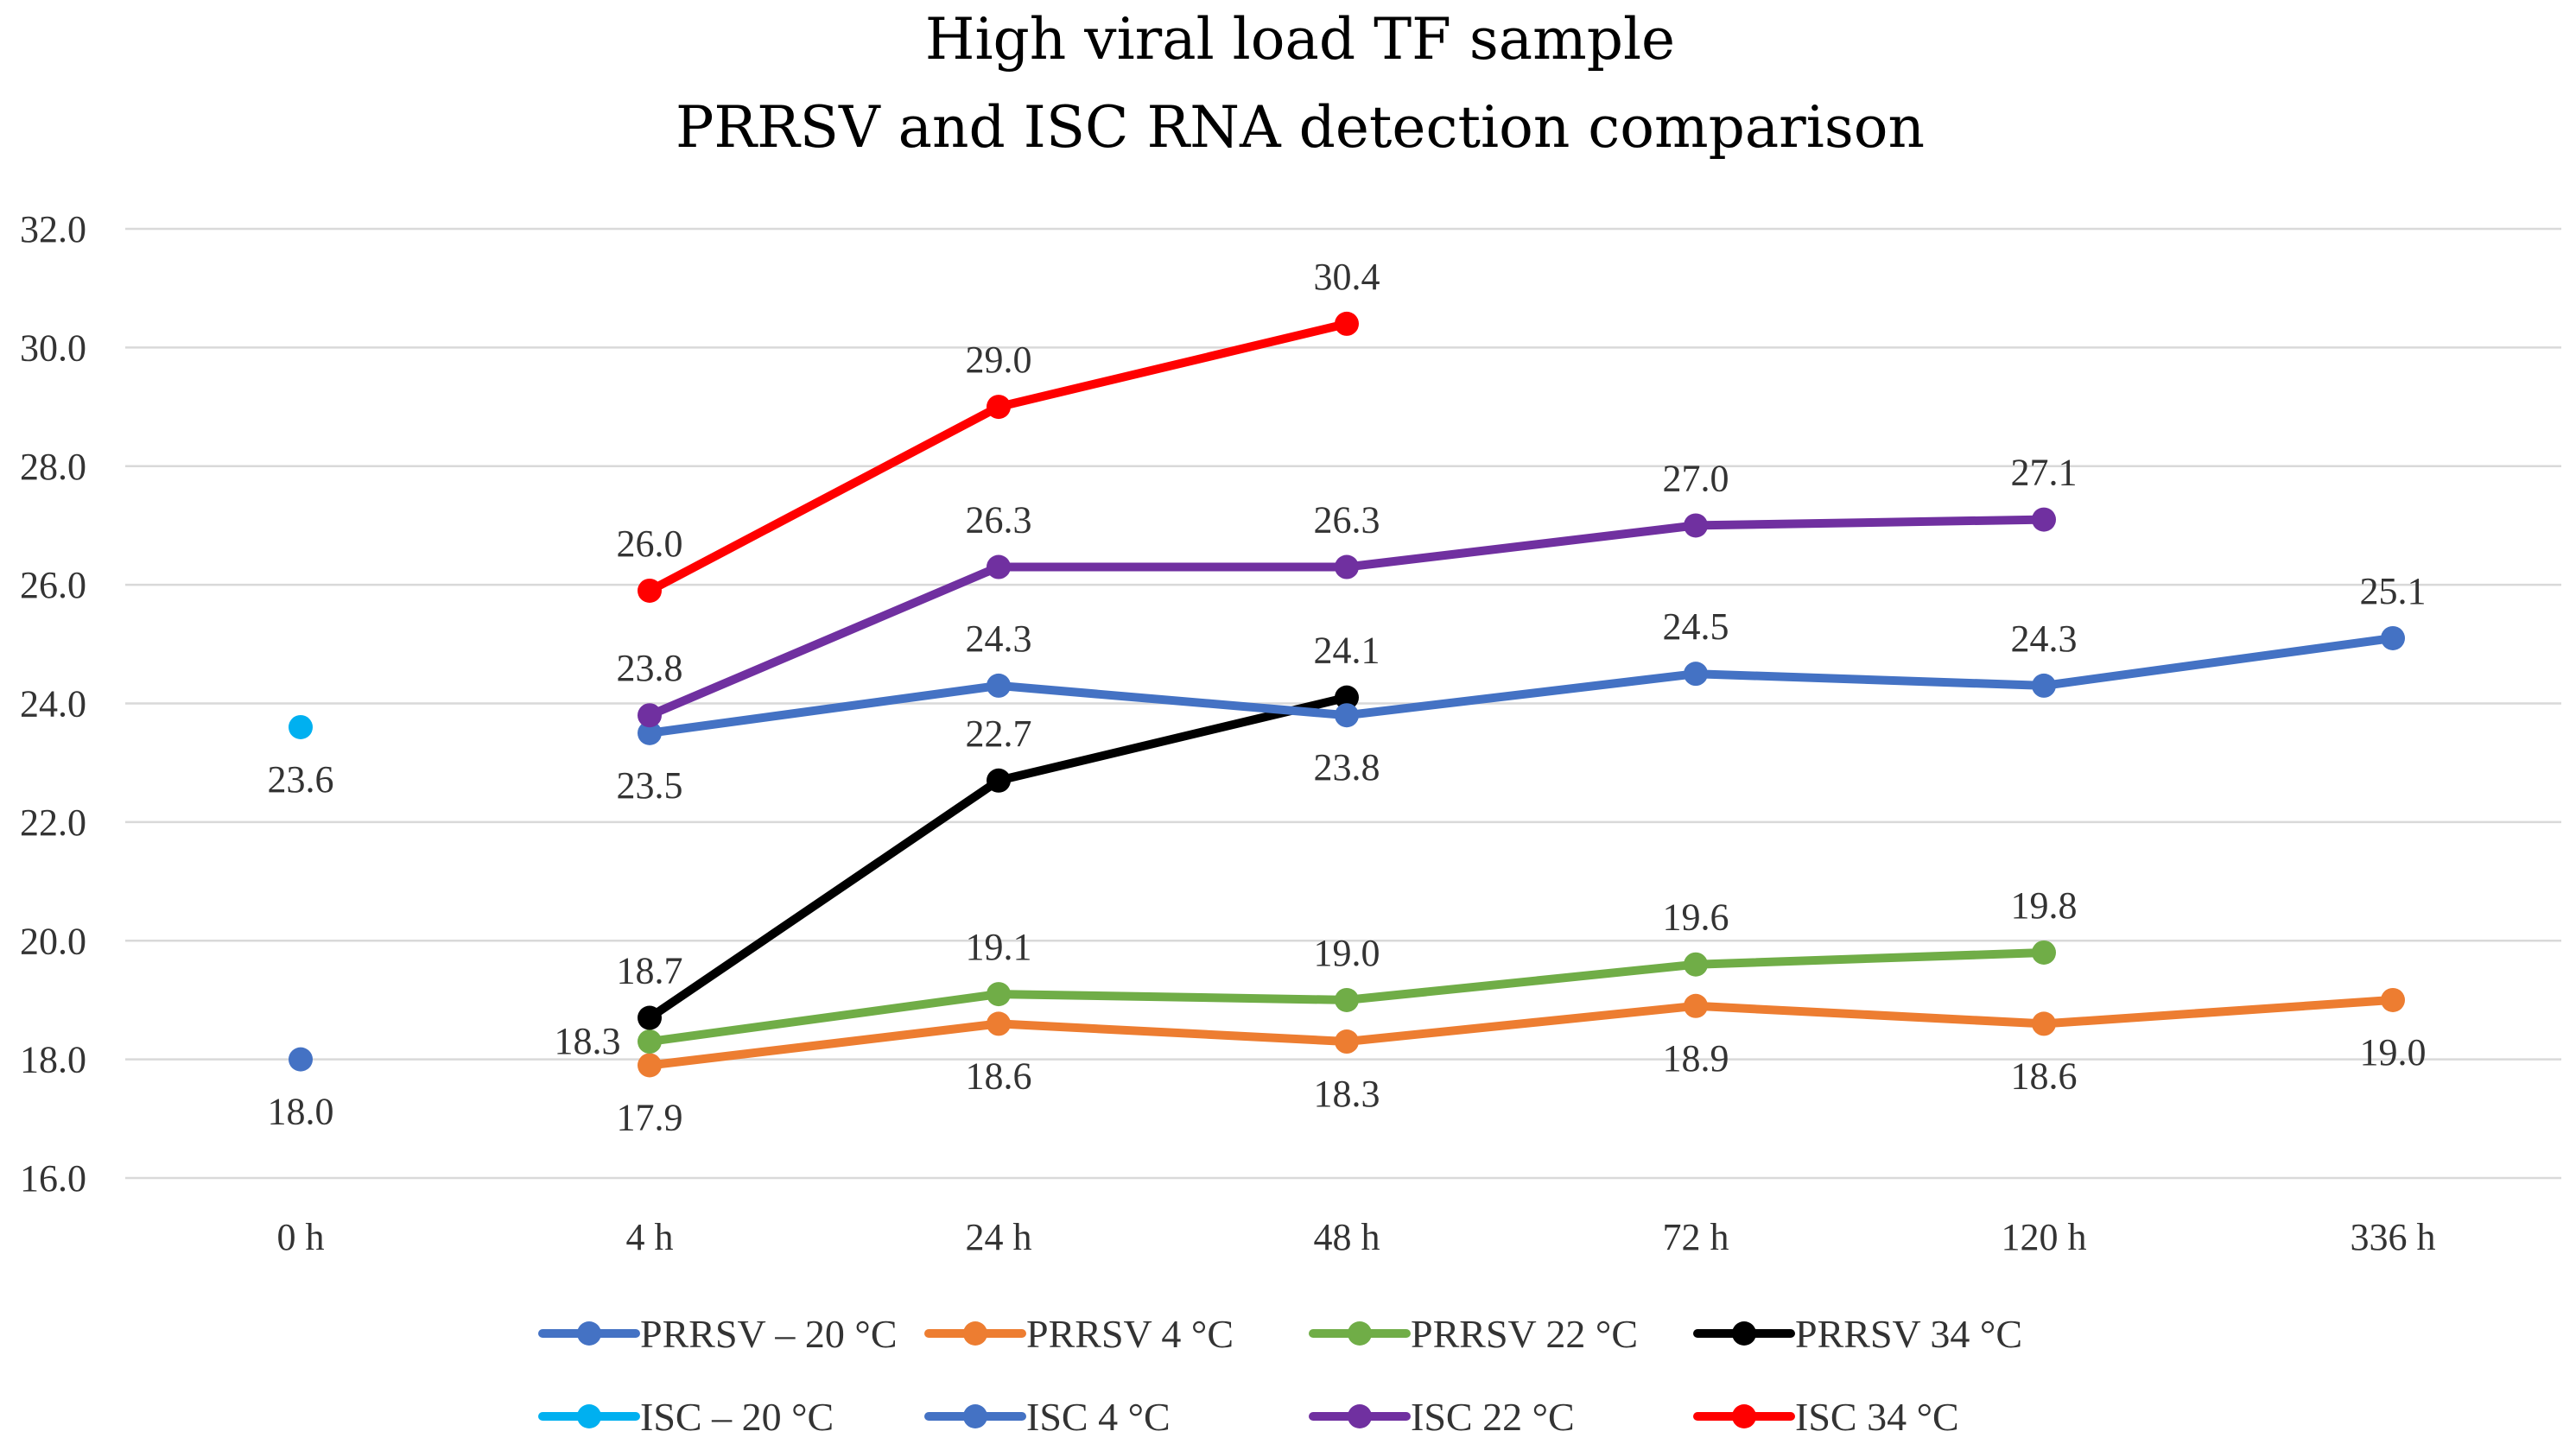 The image size is (2576, 1444). Describe the element at coordinates (53, 1178) in the screenshot. I see `y-tick-label: 16.0` at that location.